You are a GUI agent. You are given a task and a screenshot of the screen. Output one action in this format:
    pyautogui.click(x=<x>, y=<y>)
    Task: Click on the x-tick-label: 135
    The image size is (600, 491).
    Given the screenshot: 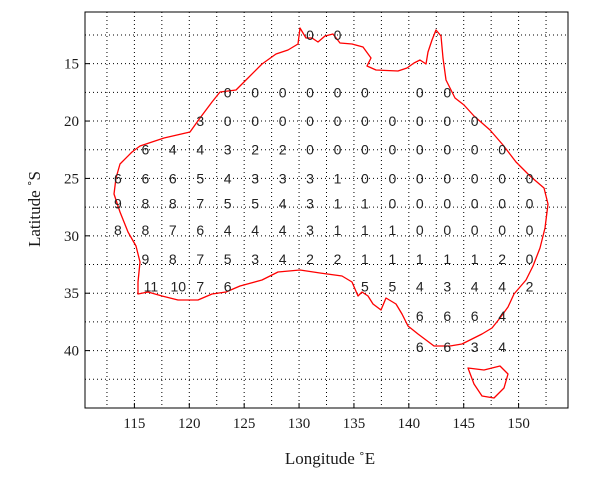 What is the action you would take?
    pyautogui.click(x=354, y=424)
    